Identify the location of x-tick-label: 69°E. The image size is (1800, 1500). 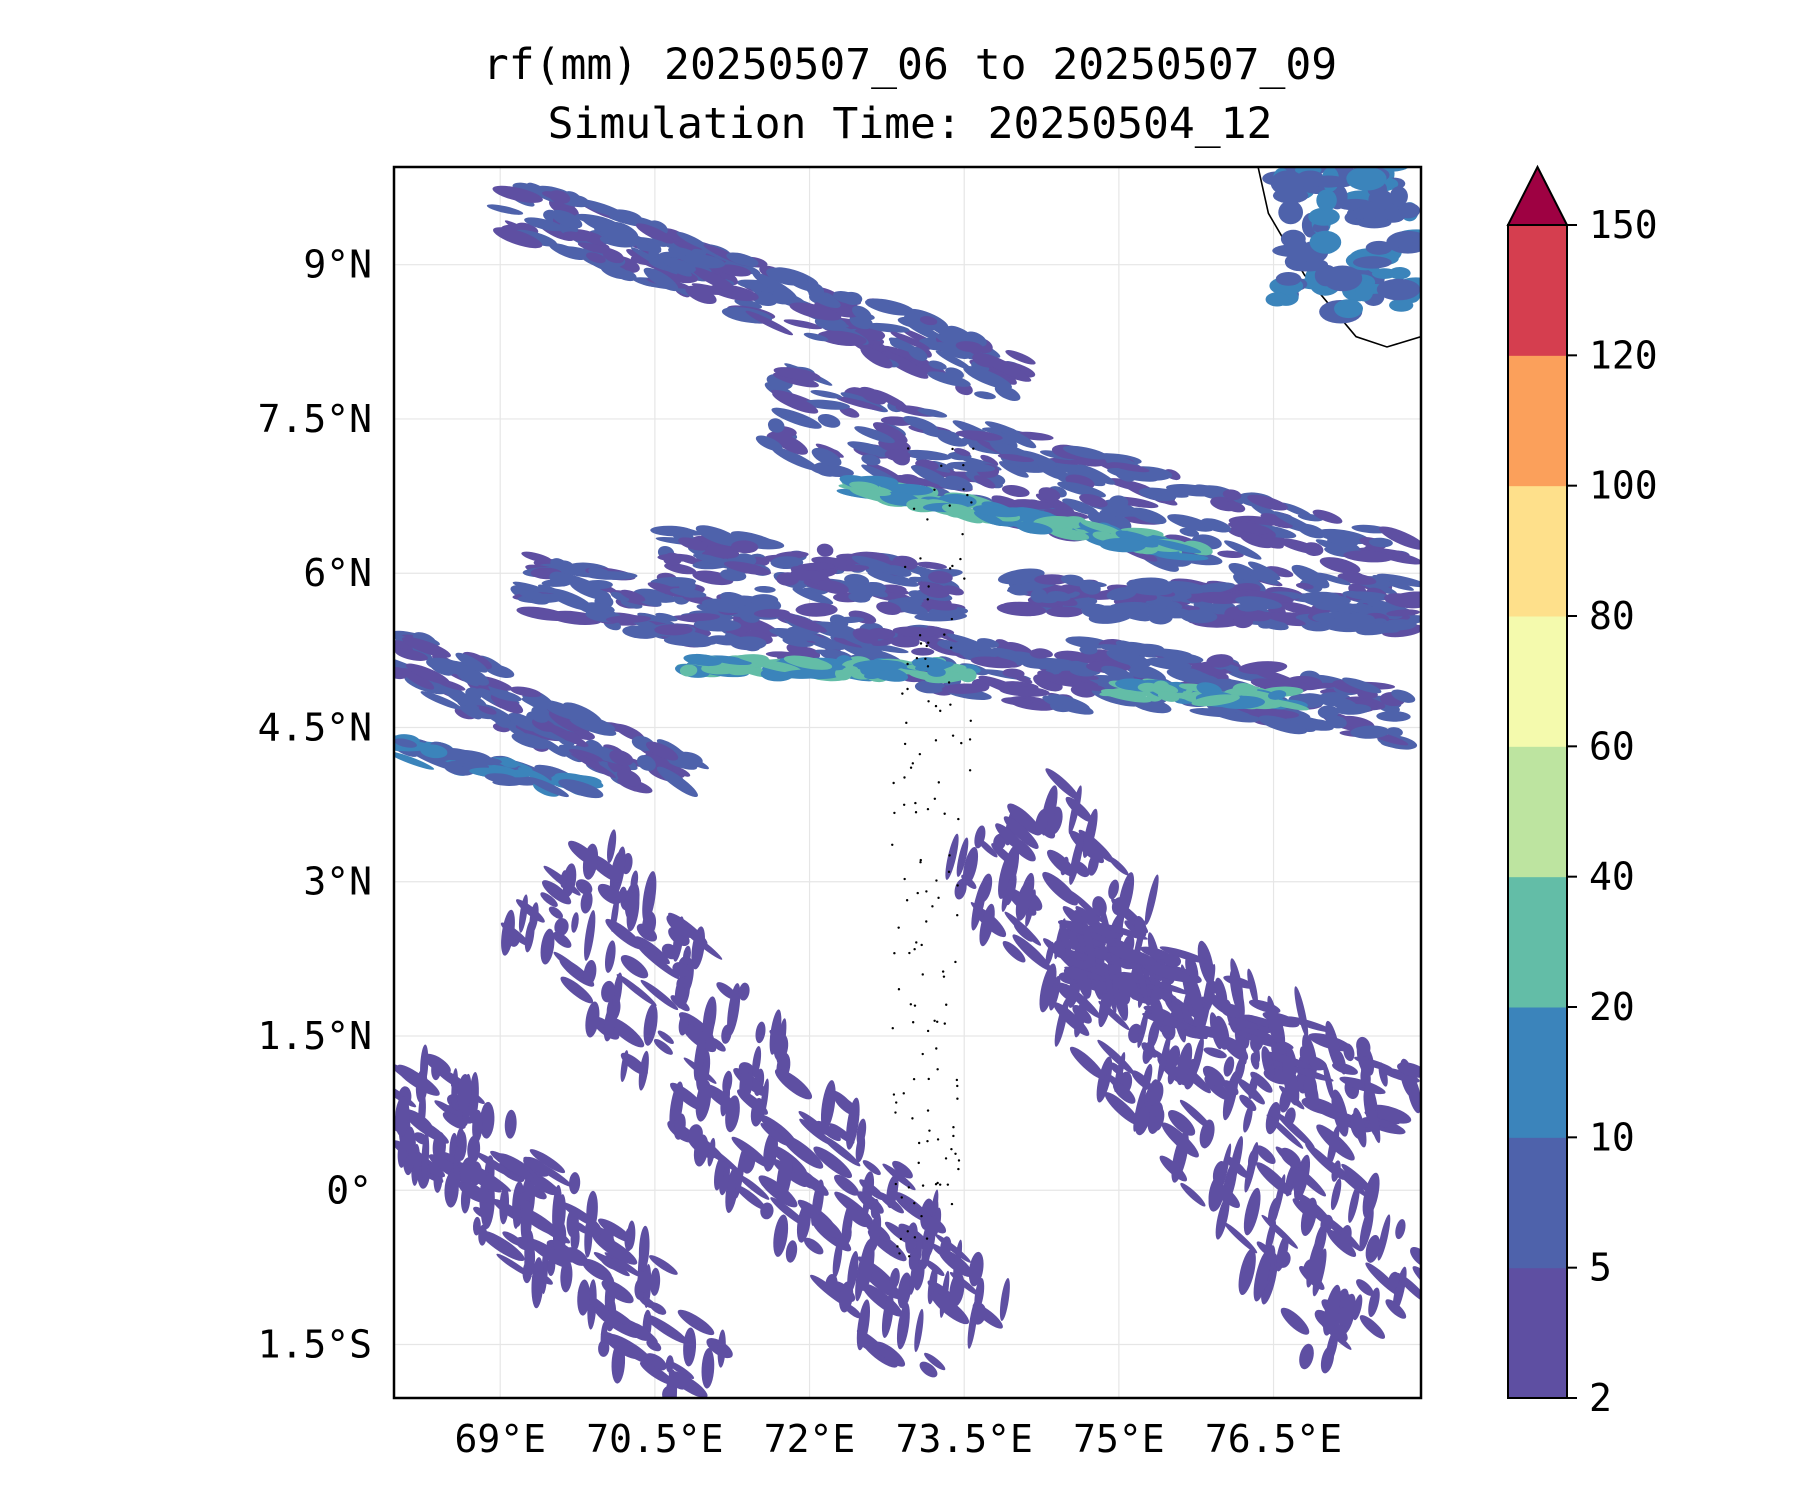
(500, 1439).